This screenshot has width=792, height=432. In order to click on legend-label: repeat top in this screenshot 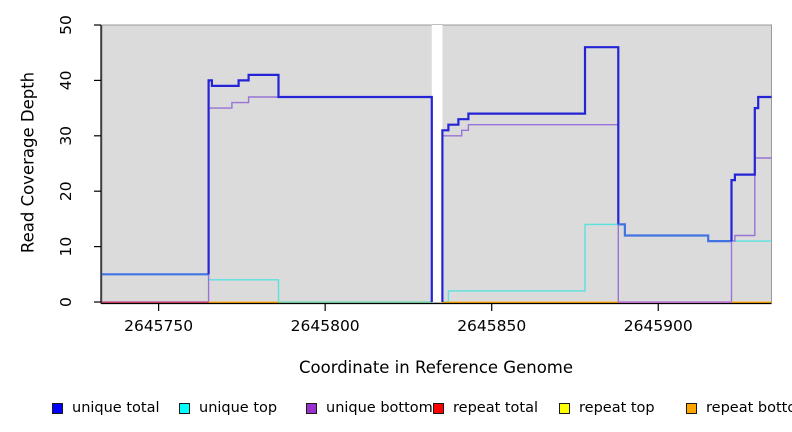, I will do `click(617, 408)`.